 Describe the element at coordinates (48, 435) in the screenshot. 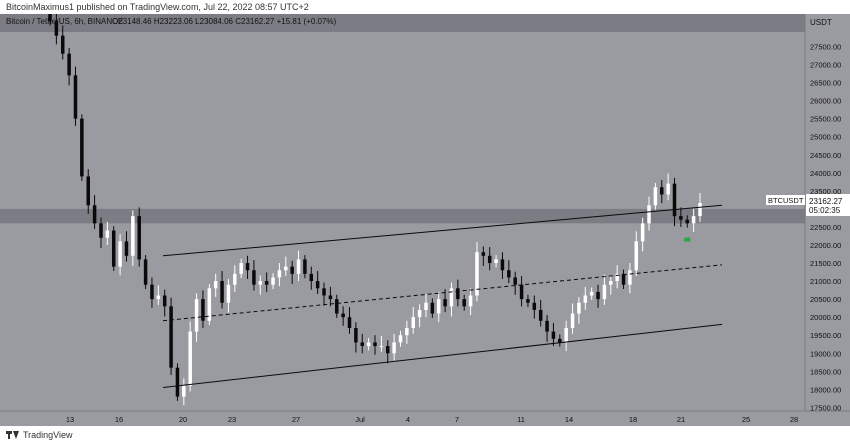

I see `tradingview-logo-text: TradingView` at that location.